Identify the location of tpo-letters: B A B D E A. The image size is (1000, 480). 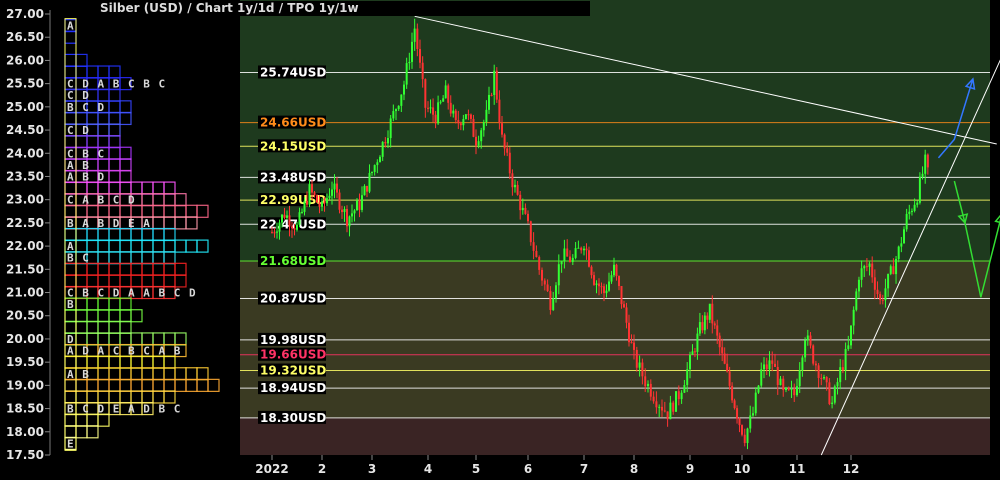
(109, 223).